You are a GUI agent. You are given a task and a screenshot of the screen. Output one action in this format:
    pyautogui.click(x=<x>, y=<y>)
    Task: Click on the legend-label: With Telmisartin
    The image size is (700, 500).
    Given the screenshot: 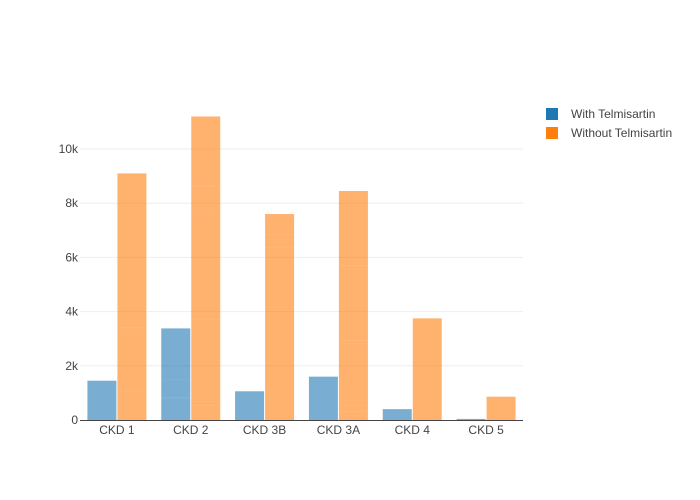 What is the action you would take?
    pyautogui.click(x=613, y=114)
    